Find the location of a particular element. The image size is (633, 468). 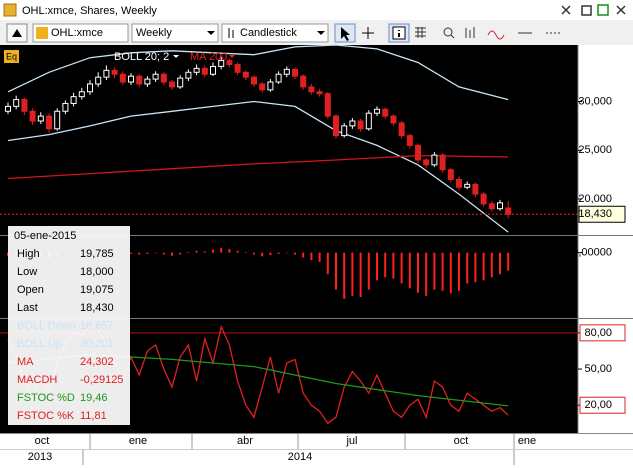

window-buttons is located at coordinates (593, 10).